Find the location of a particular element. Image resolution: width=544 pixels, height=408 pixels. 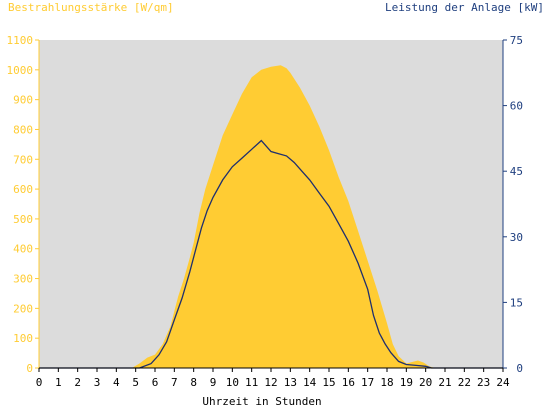

x-axis-ticks: 0 1 2 3 4 5 6 7 8 9 10 11 12 13 14 15 16 17 18 19 20 21 22 23 24 is located at coordinates (273, 378).